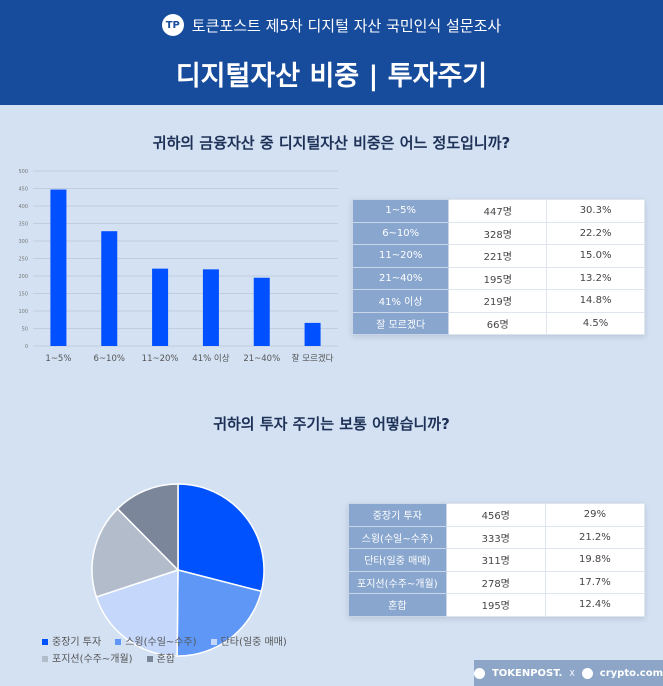  Describe the element at coordinates (479, 673) in the screenshot. I see `tokenpost-icon` at that location.